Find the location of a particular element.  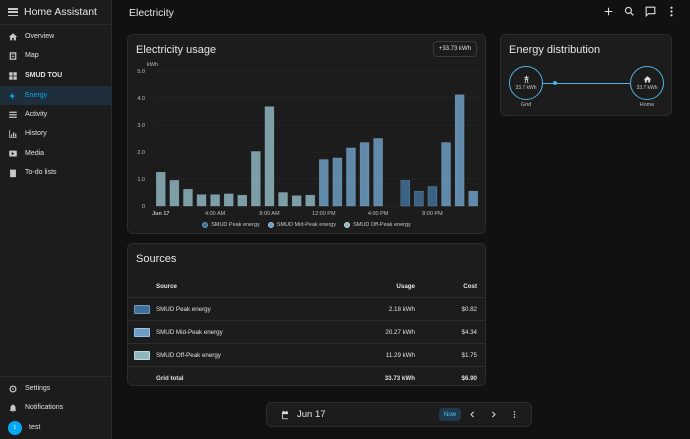

media-icon is located at coordinates (13, 153).